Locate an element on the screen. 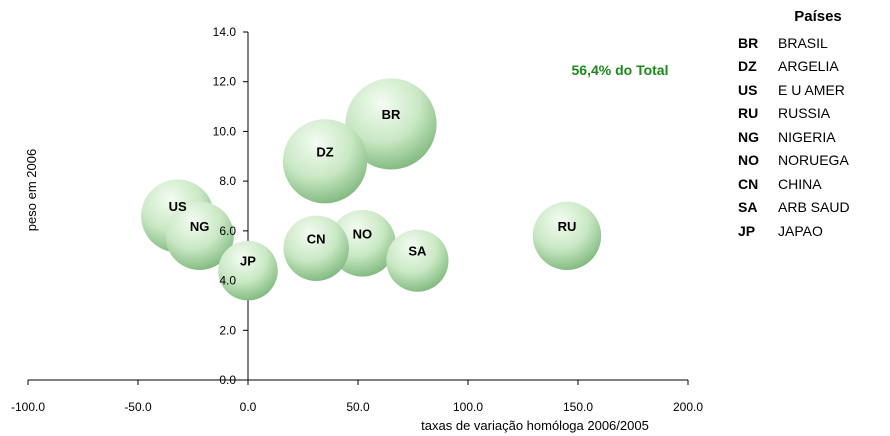 The image size is (890, 436). y-tick-label: 14.0 is located at coordinates (225, 32).